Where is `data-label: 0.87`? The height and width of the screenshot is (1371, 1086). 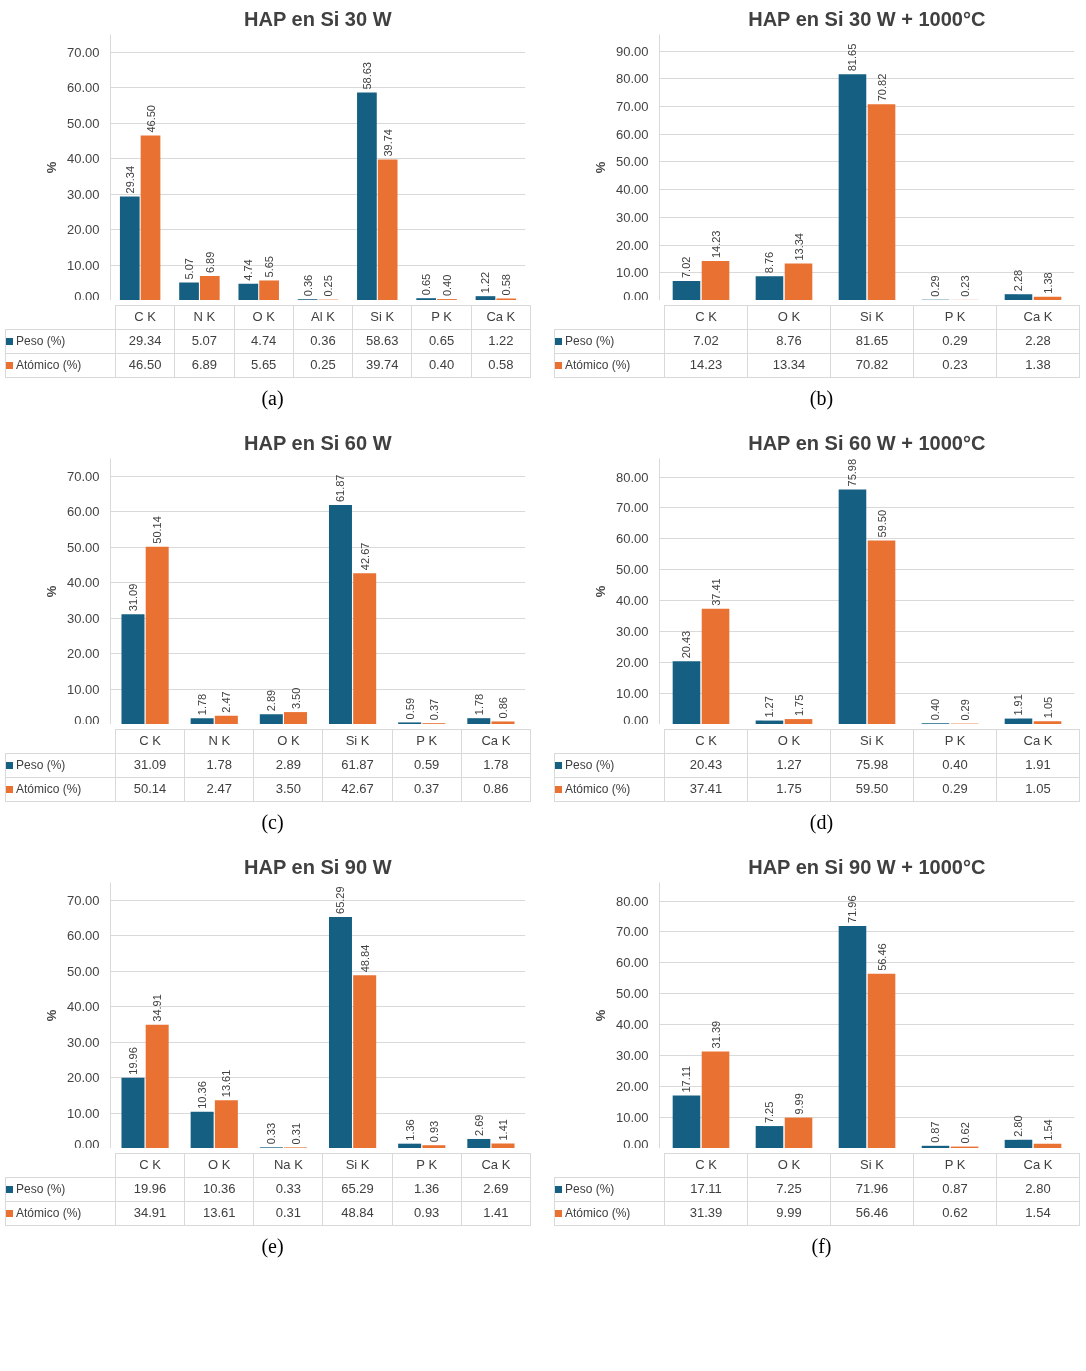 data-label: 0.87 is located at coordinates (955, 1189).